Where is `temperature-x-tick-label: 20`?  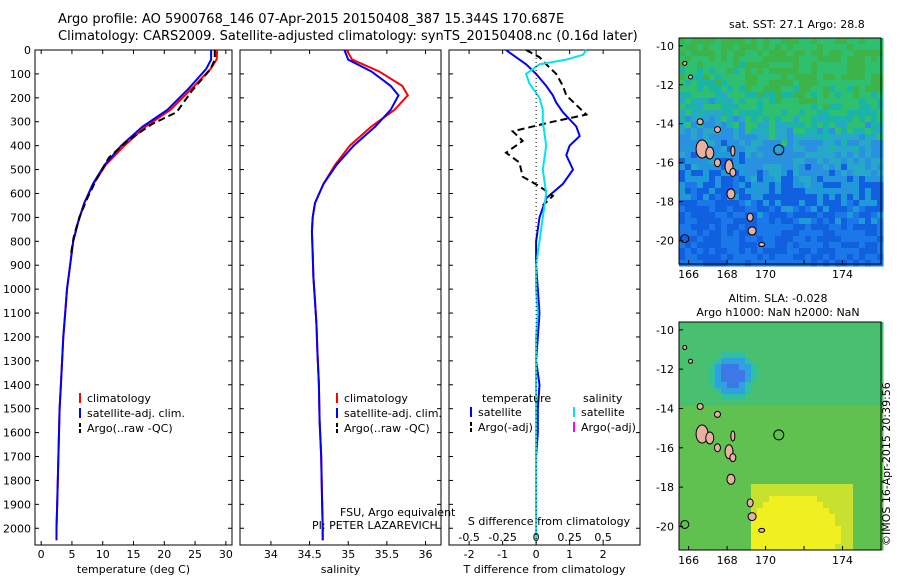 temperature-x-tick-label: 20 is located at coordinates (164, 554).